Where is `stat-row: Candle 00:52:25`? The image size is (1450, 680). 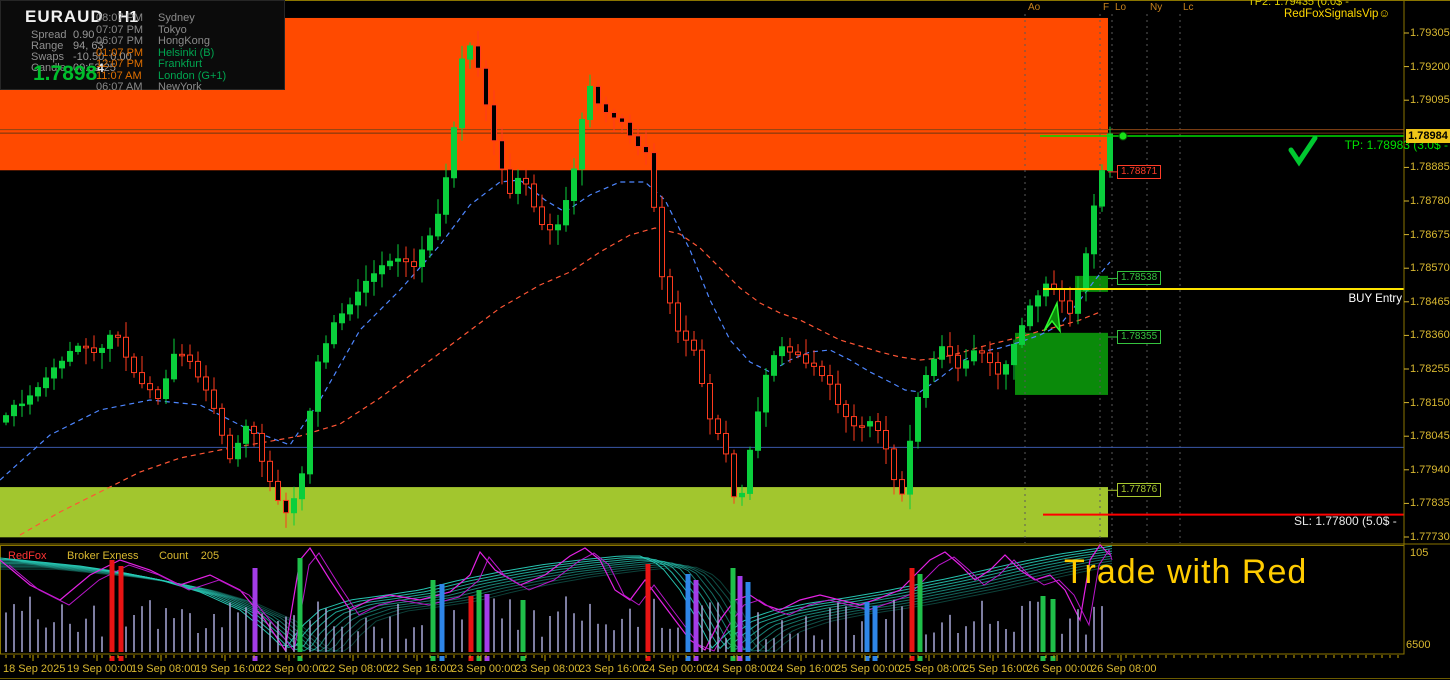
stat-row: Candle 00:52:25 is located at coordinates (73, 68).